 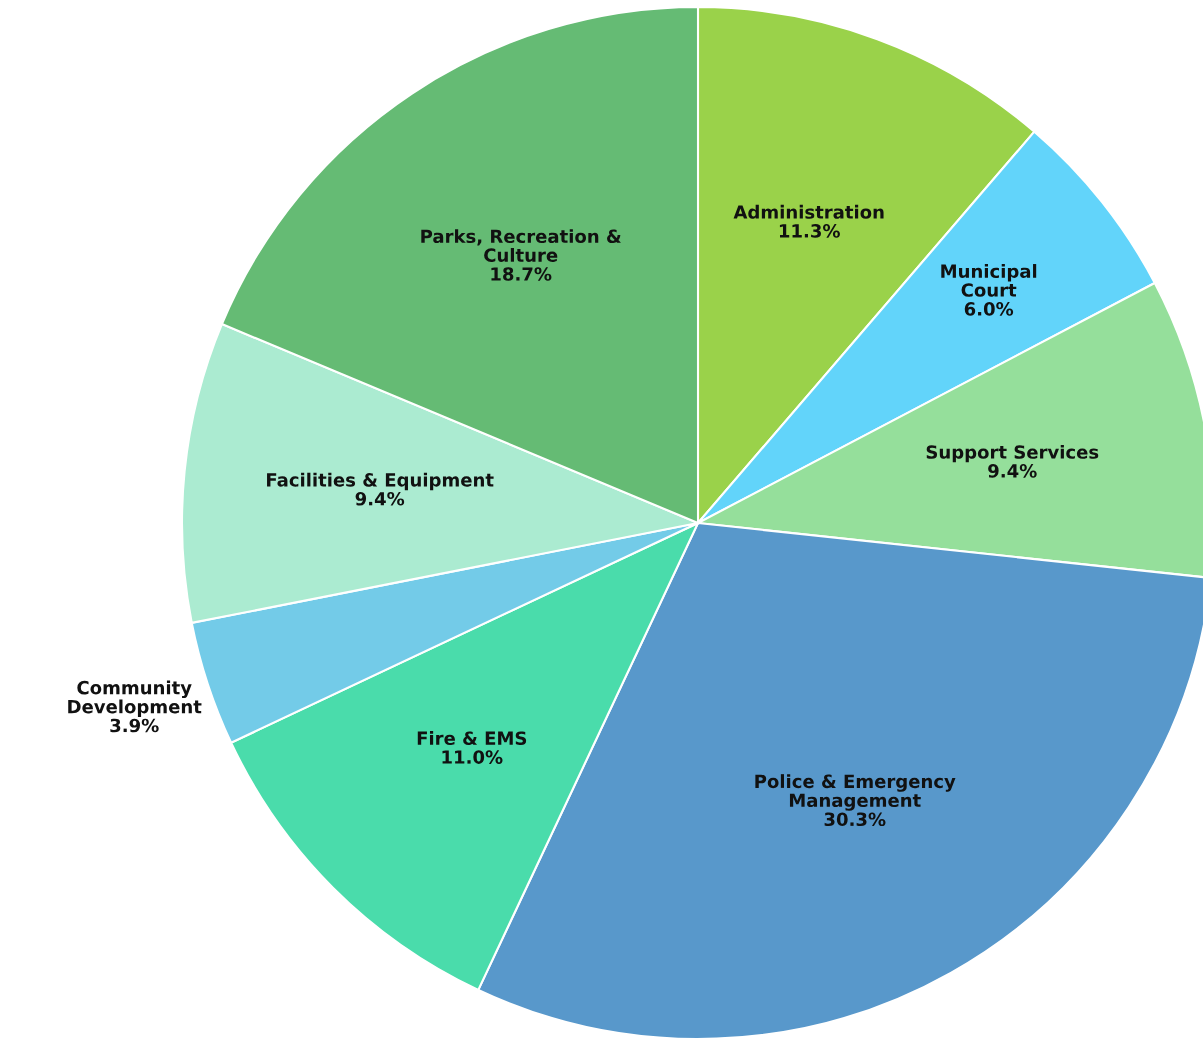 I want to click on slice-label: Police & Emergency Management, so click(x=855, y=792).